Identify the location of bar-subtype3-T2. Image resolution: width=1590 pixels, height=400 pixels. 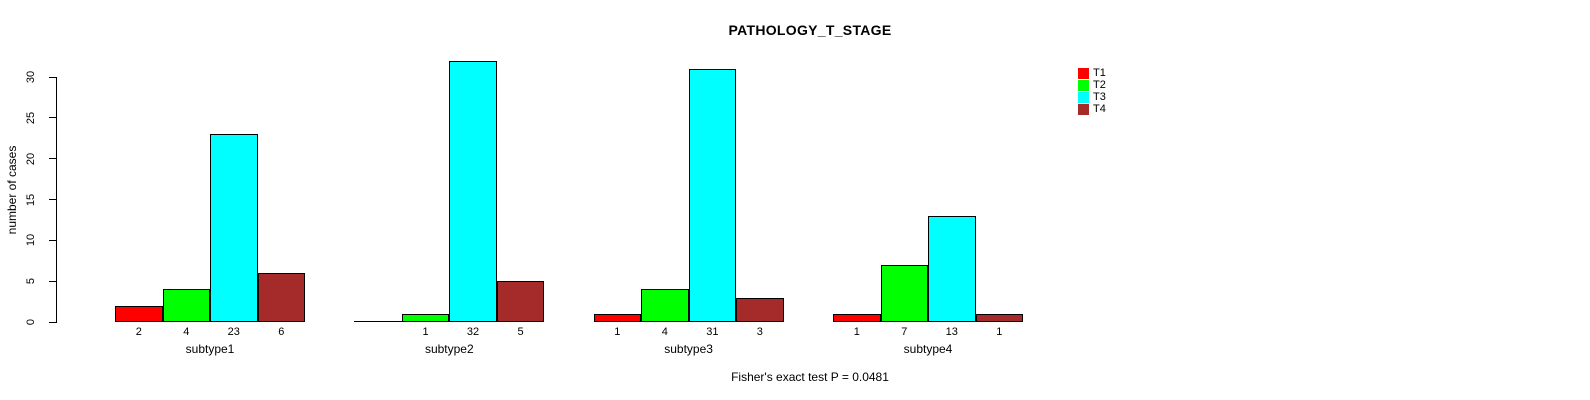
(665, 305).